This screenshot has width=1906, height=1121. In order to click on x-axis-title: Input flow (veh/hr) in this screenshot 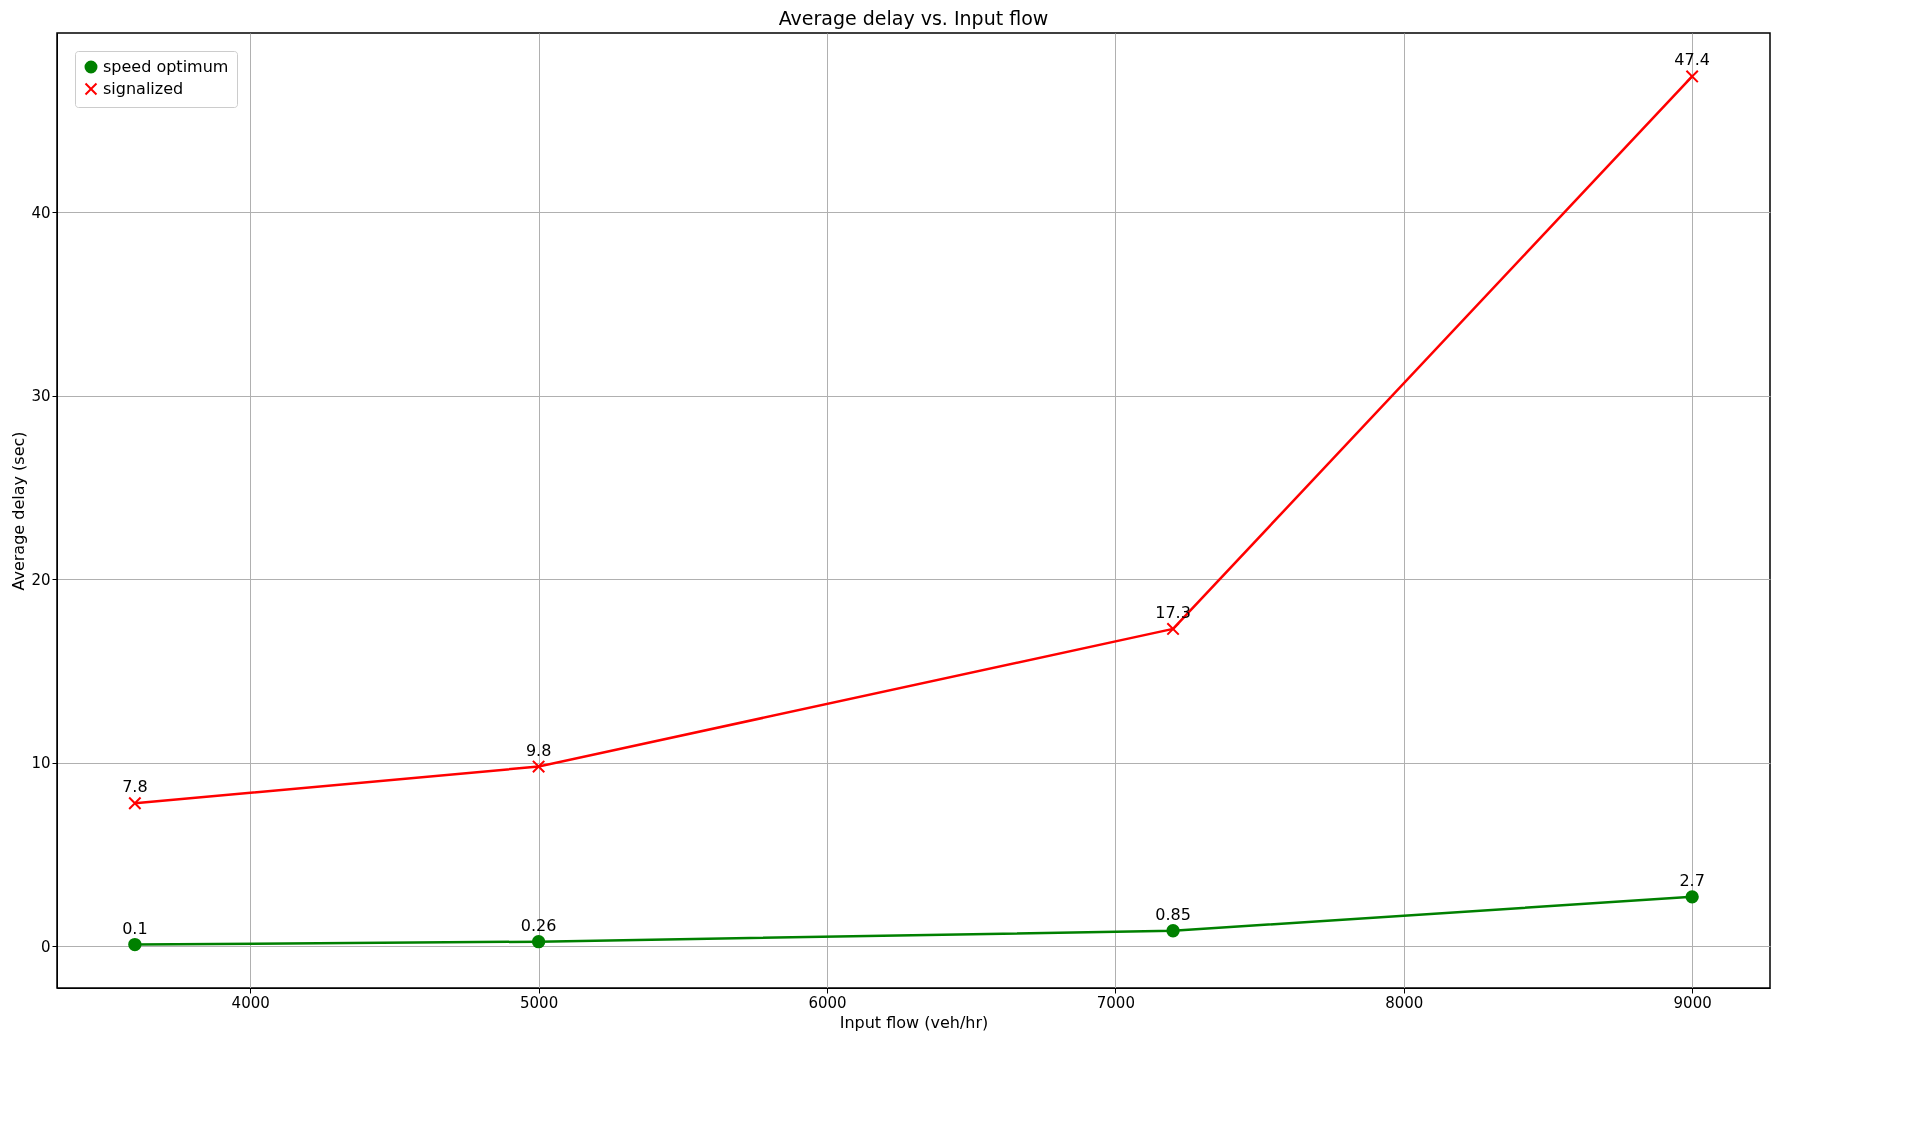, I will do `click(914, 1022)`.